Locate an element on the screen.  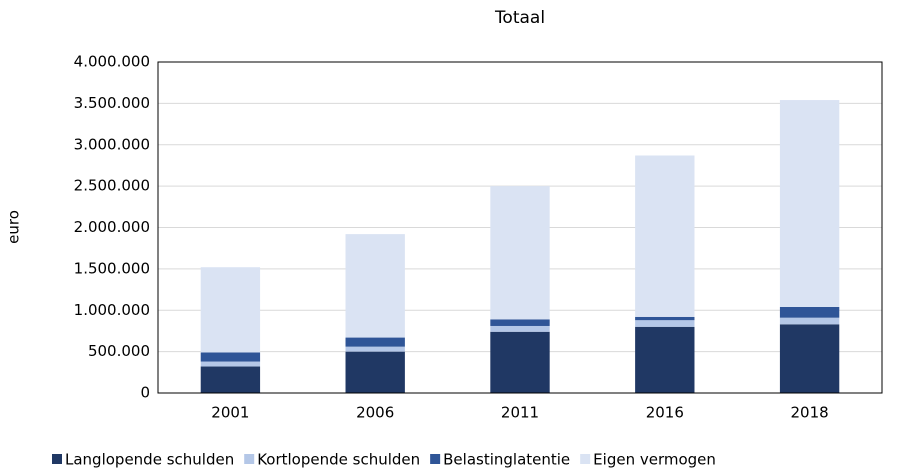
y-tick-label: 3.000.000 is located at coordinates (112, 144).